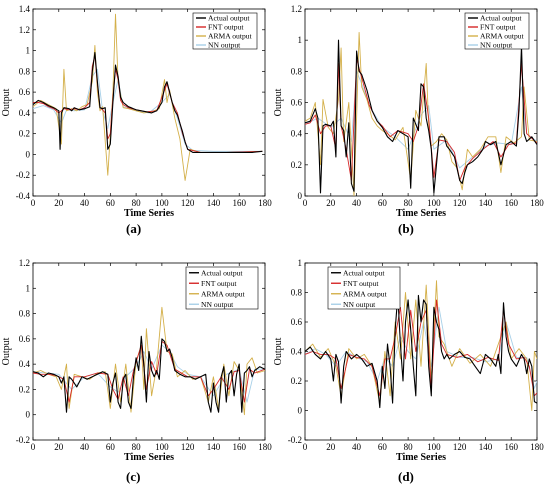 The height and width of the screenshot is (488, 550). What do you see at coordinates (134, 228) in the screenshot?
I see `panel-label-a: (a)` at bounding box center [134, 228].